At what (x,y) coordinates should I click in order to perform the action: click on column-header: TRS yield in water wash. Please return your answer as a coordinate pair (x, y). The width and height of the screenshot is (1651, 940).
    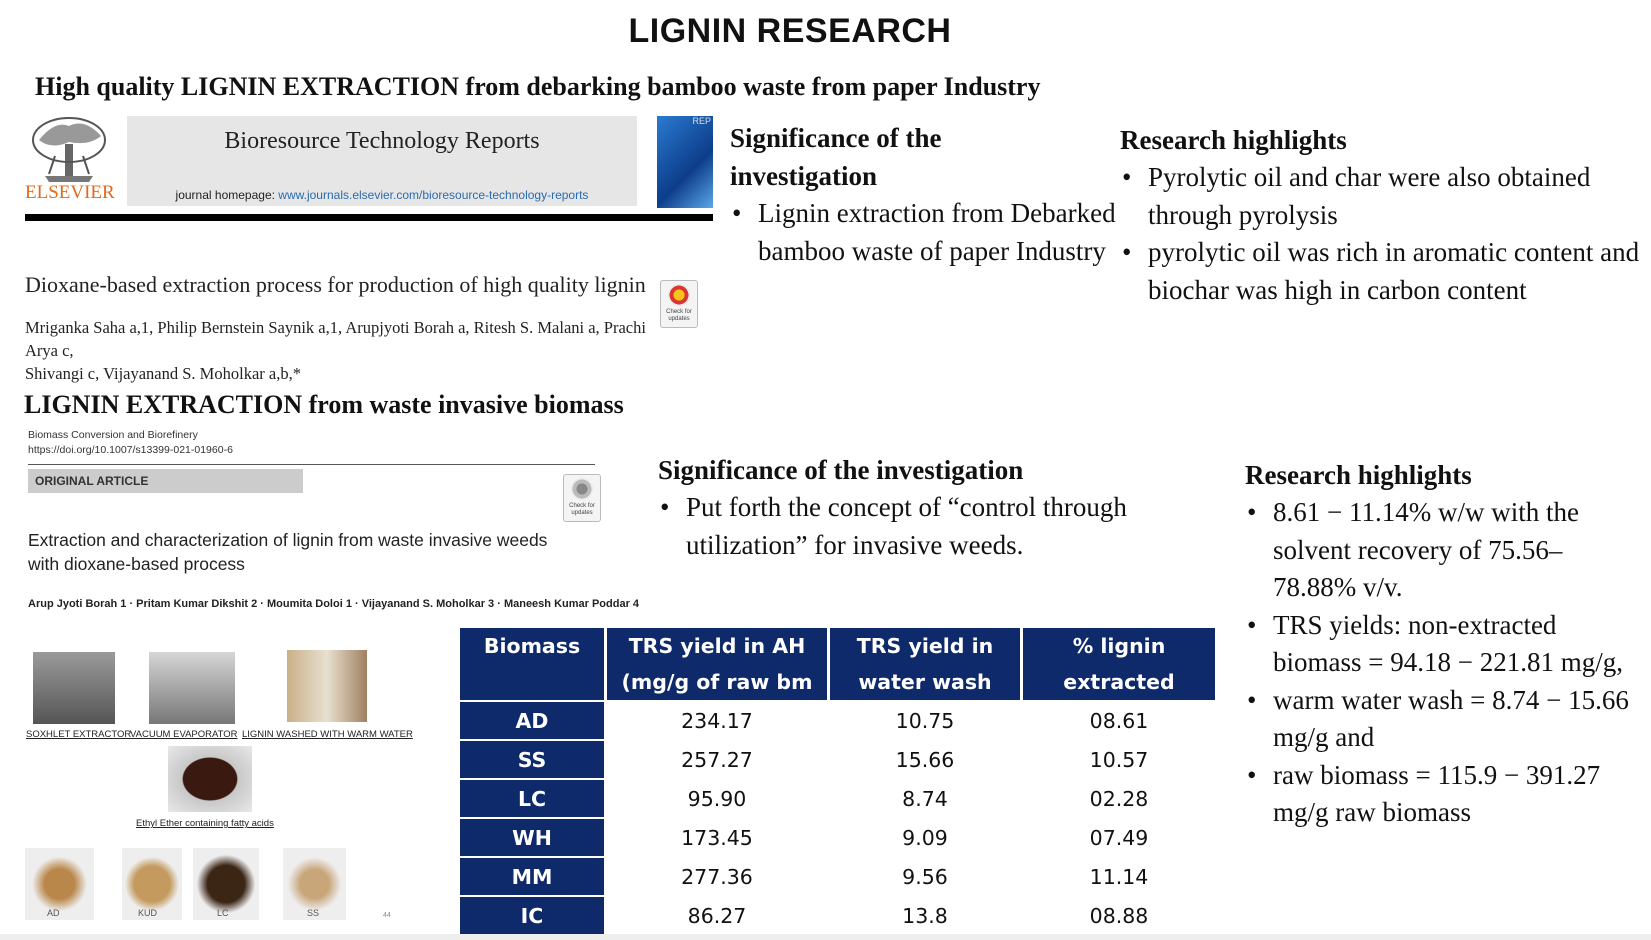
    Looking at the image, I should click on (925, 664).